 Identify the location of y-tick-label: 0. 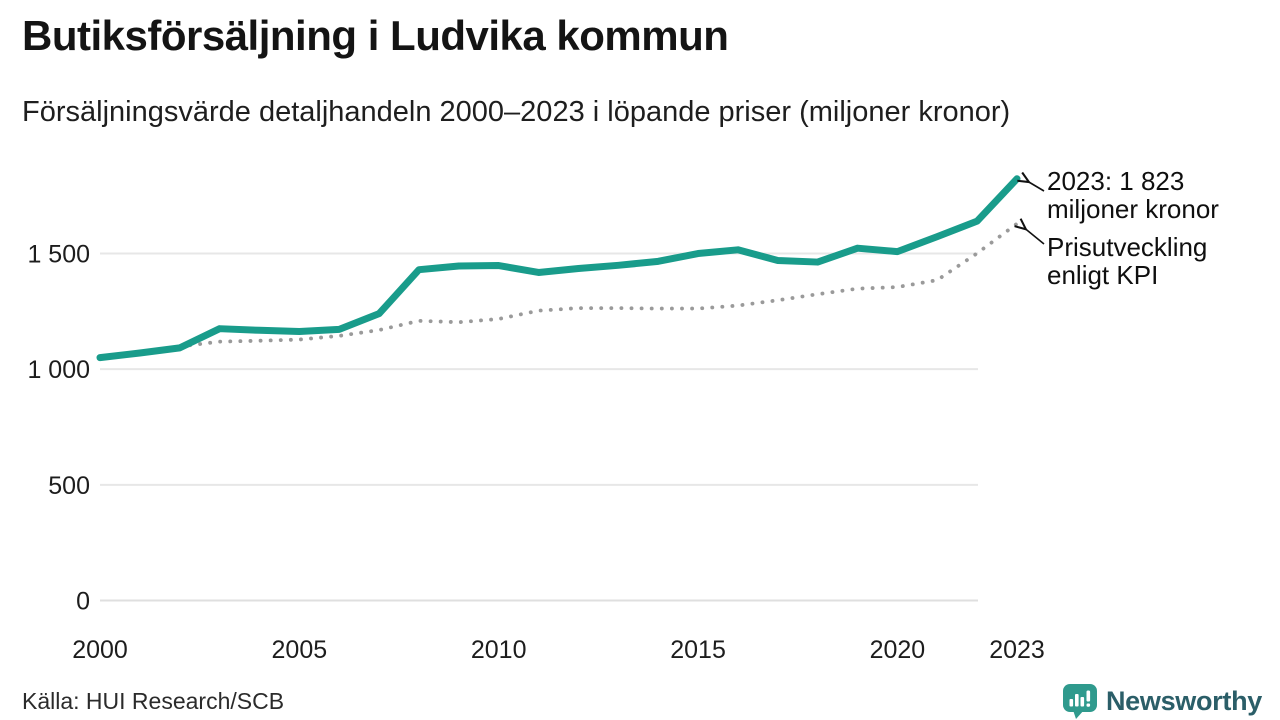
(83, 602).